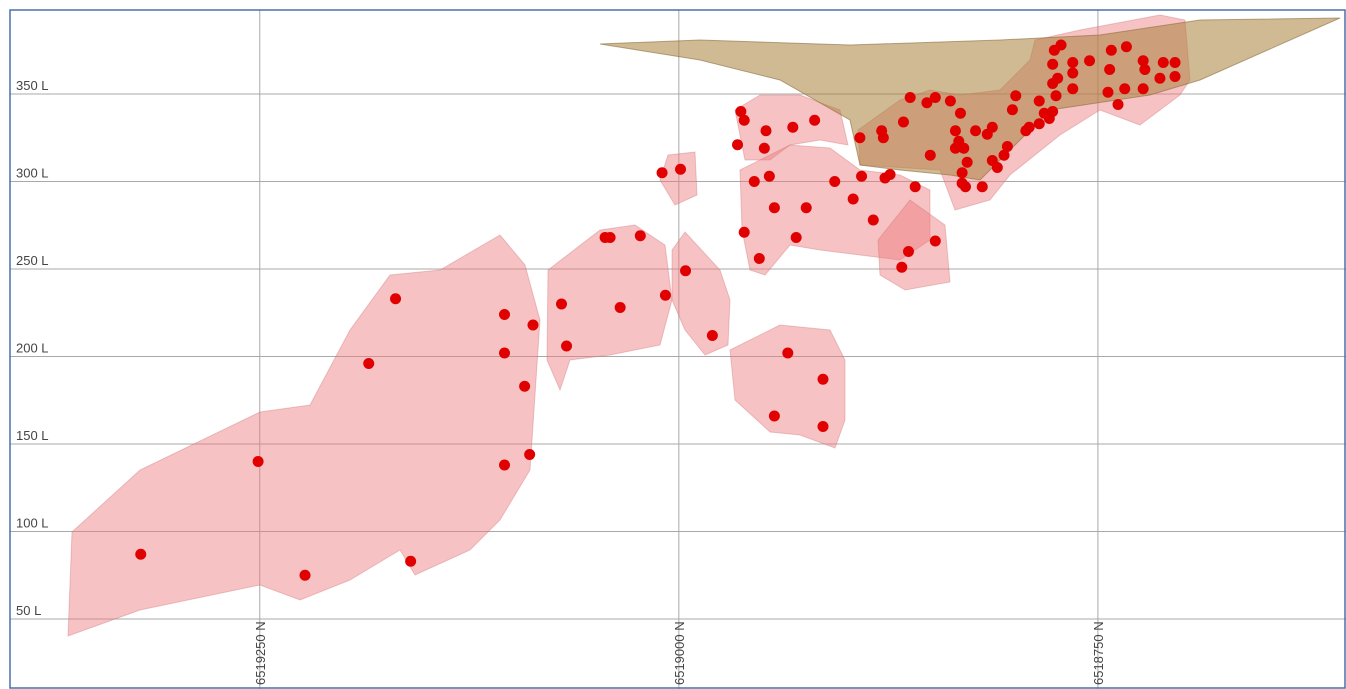 The width and height of the screenshot is (1346, 689). What do you see at coordinates (28, 610) in the screenshot?
I see `y-tick-label: 50 L` at bounding box center [28, 610].